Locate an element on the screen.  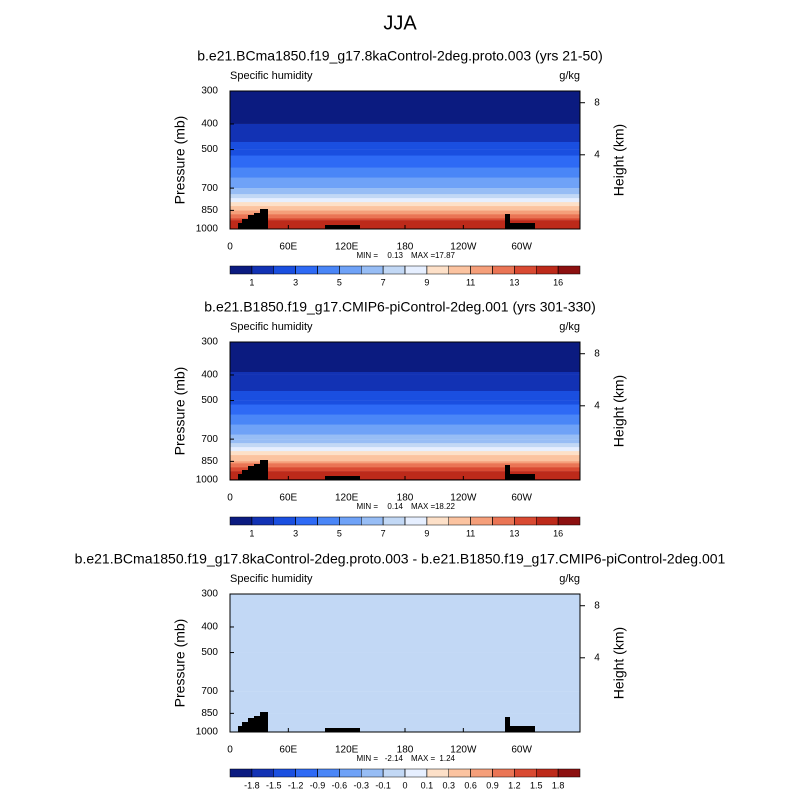
colorbar-label: 1.8 is located at coordinates (558, 785).